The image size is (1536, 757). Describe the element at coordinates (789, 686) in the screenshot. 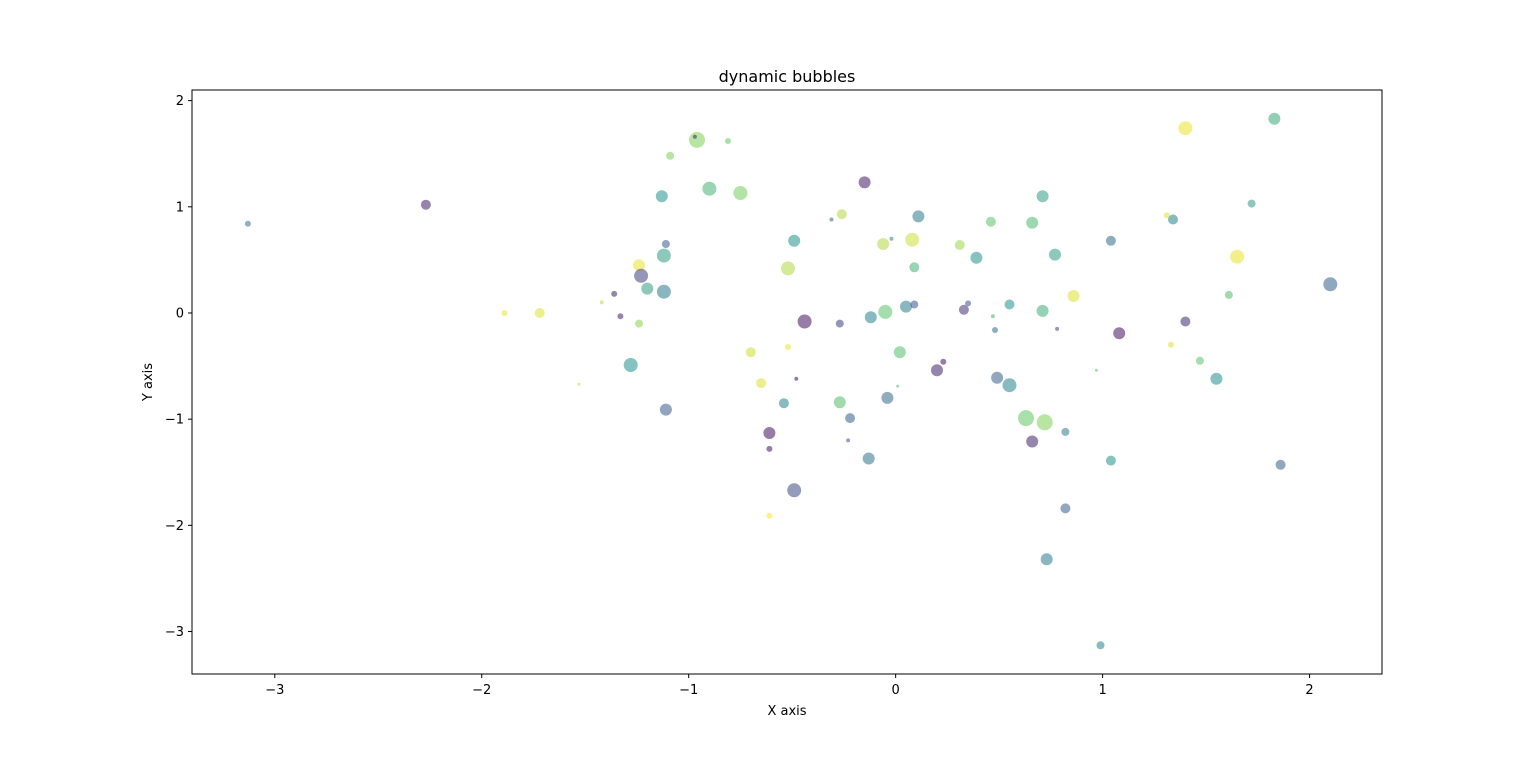

I see `x-axis-ticks: −3 −2 −1 0 1 2` at that location.